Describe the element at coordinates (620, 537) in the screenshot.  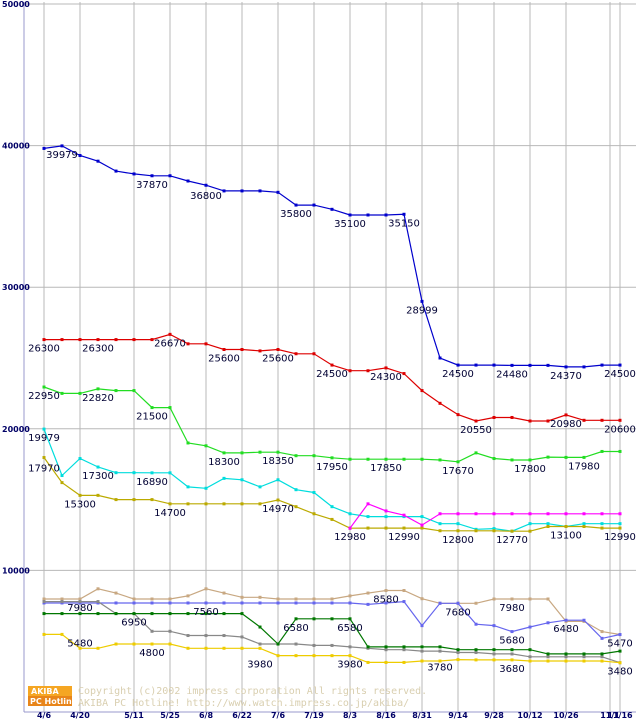
I see `data-label: 12990` at that location.